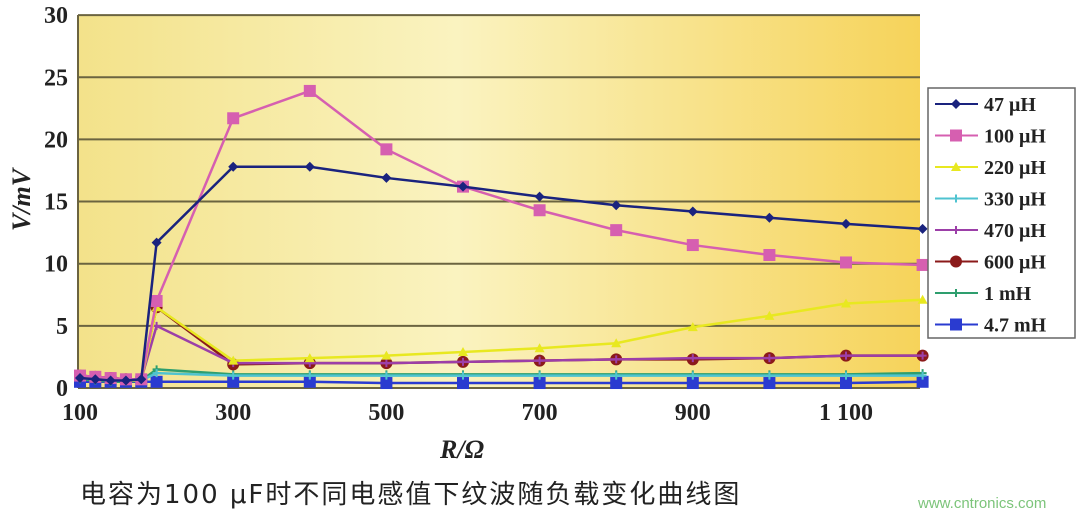 The height and width of the screenshot is (519, 1080). I want to click on legend-label: 47 μH, so click(1010, 105).